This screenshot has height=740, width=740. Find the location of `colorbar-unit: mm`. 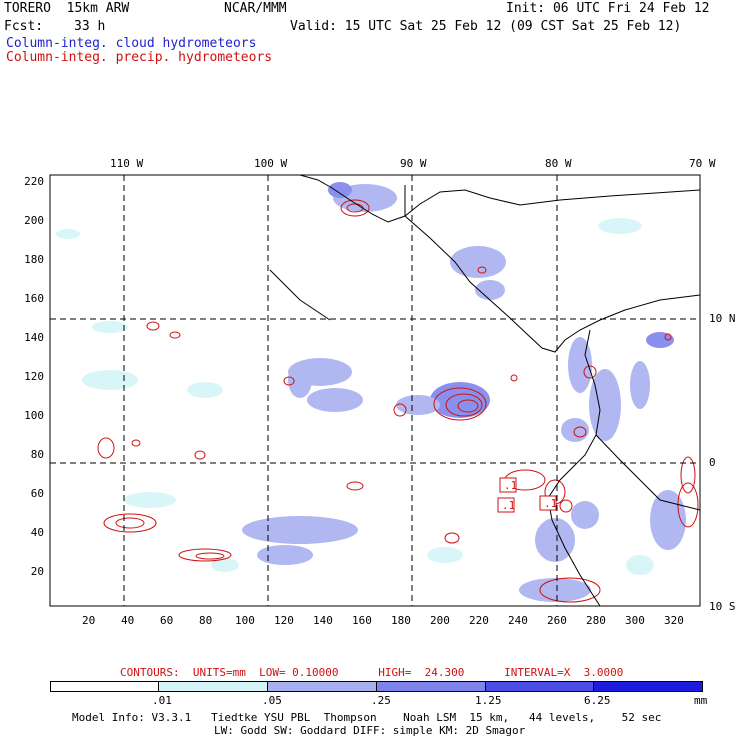

colorbar-unit: mm is located at coordinates (701, 700).